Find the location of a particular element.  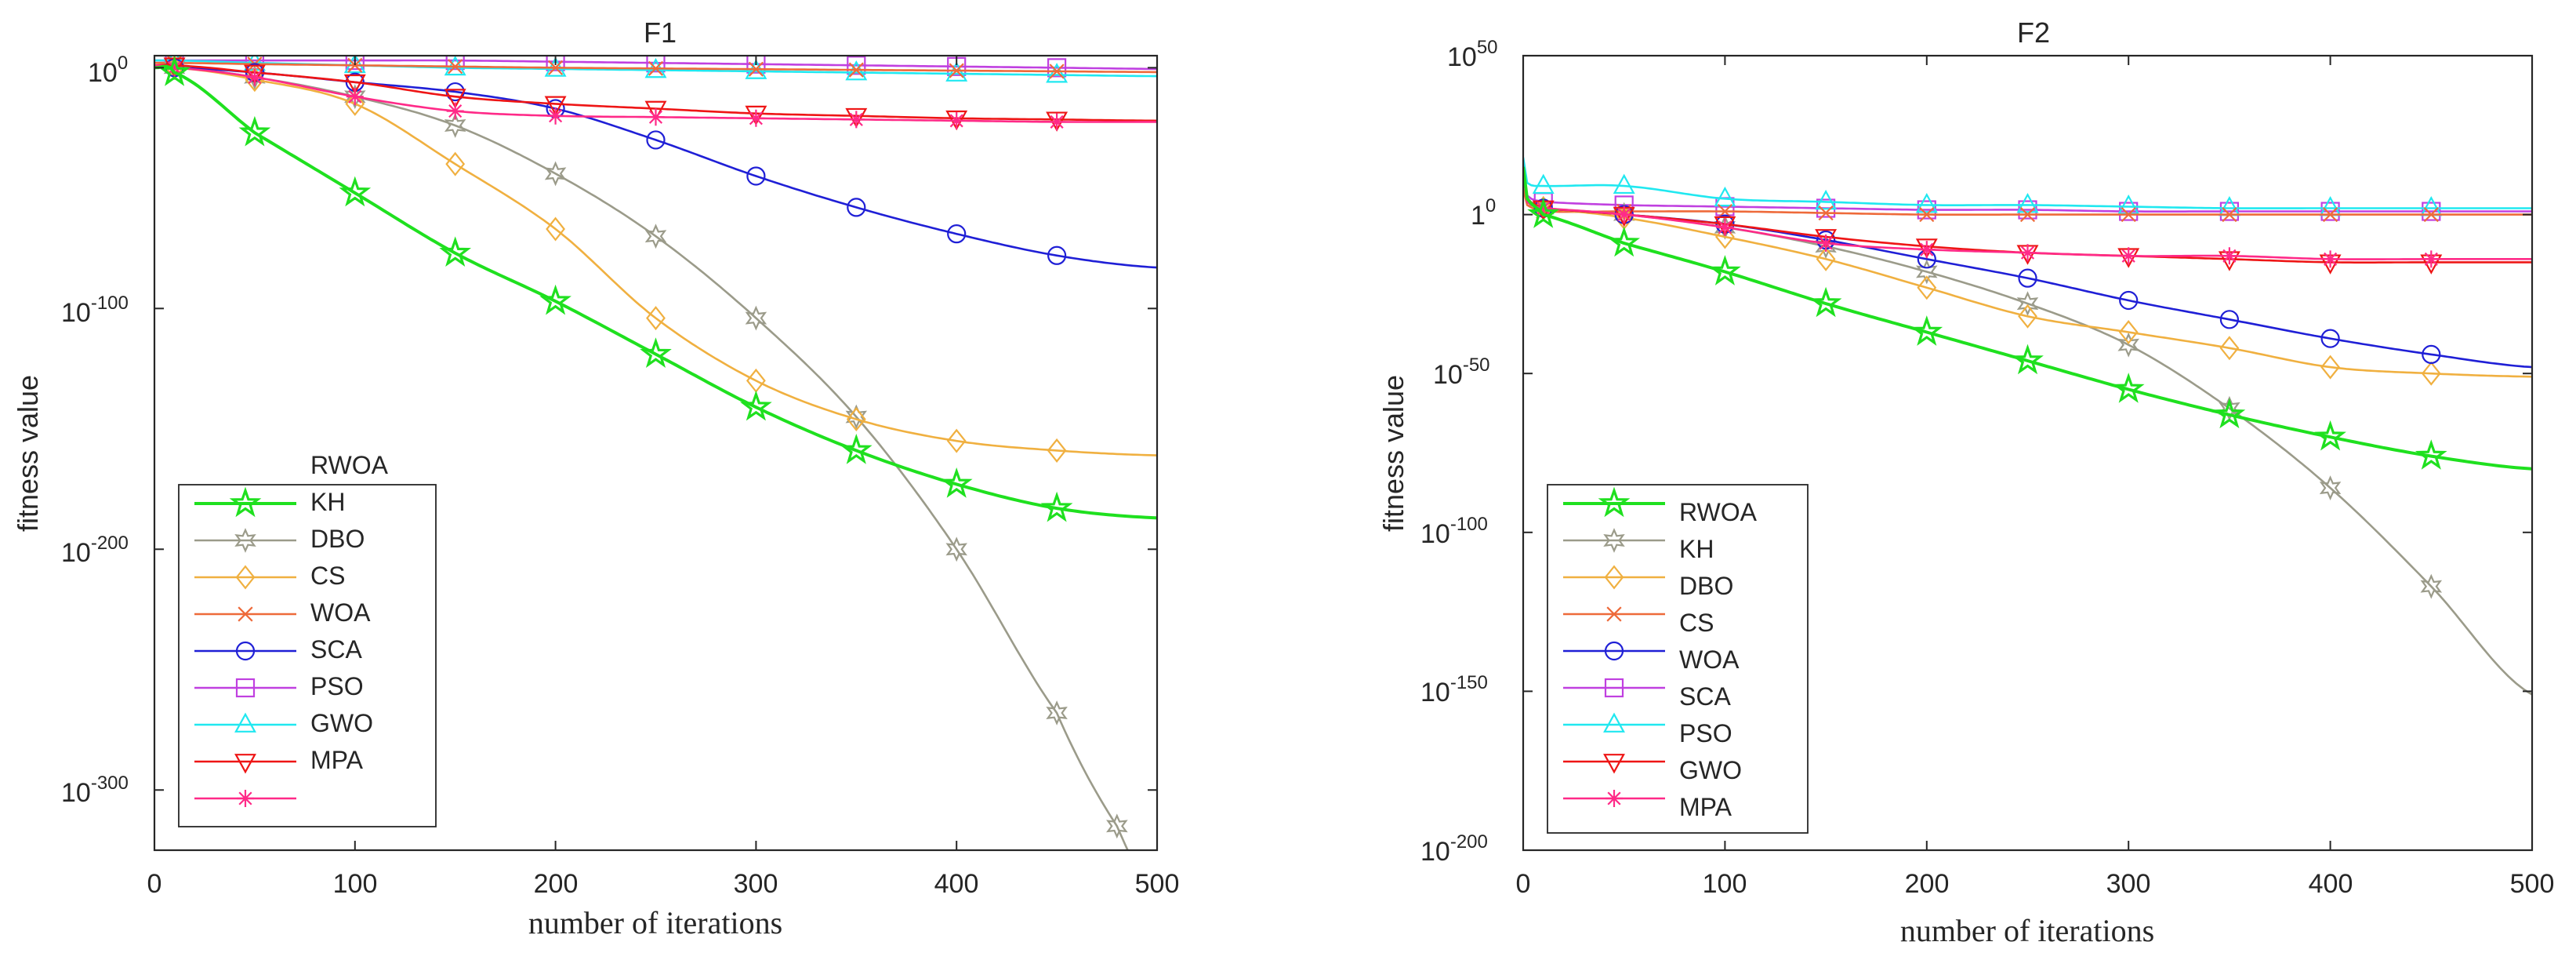

chart-title: F1 is located at coordinates (660, 32).